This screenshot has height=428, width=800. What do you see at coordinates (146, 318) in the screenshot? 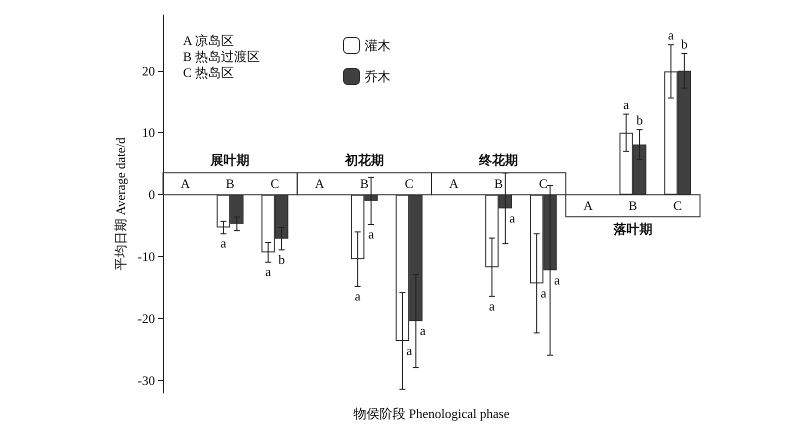
I see `y-tick-label: -20` at bounding box center [146, 318].